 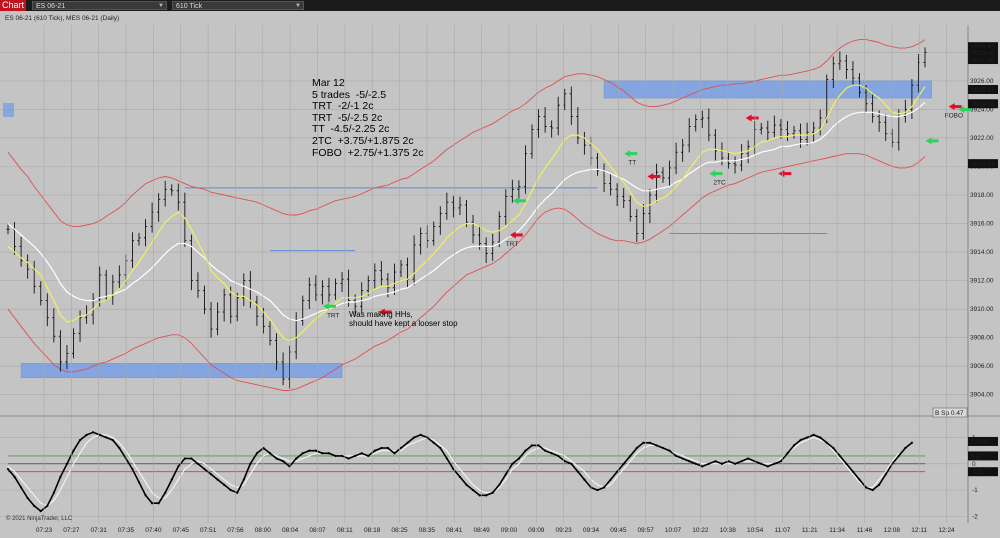 I want to click on osc-tick-label: -2, so click(x=975, y=516).